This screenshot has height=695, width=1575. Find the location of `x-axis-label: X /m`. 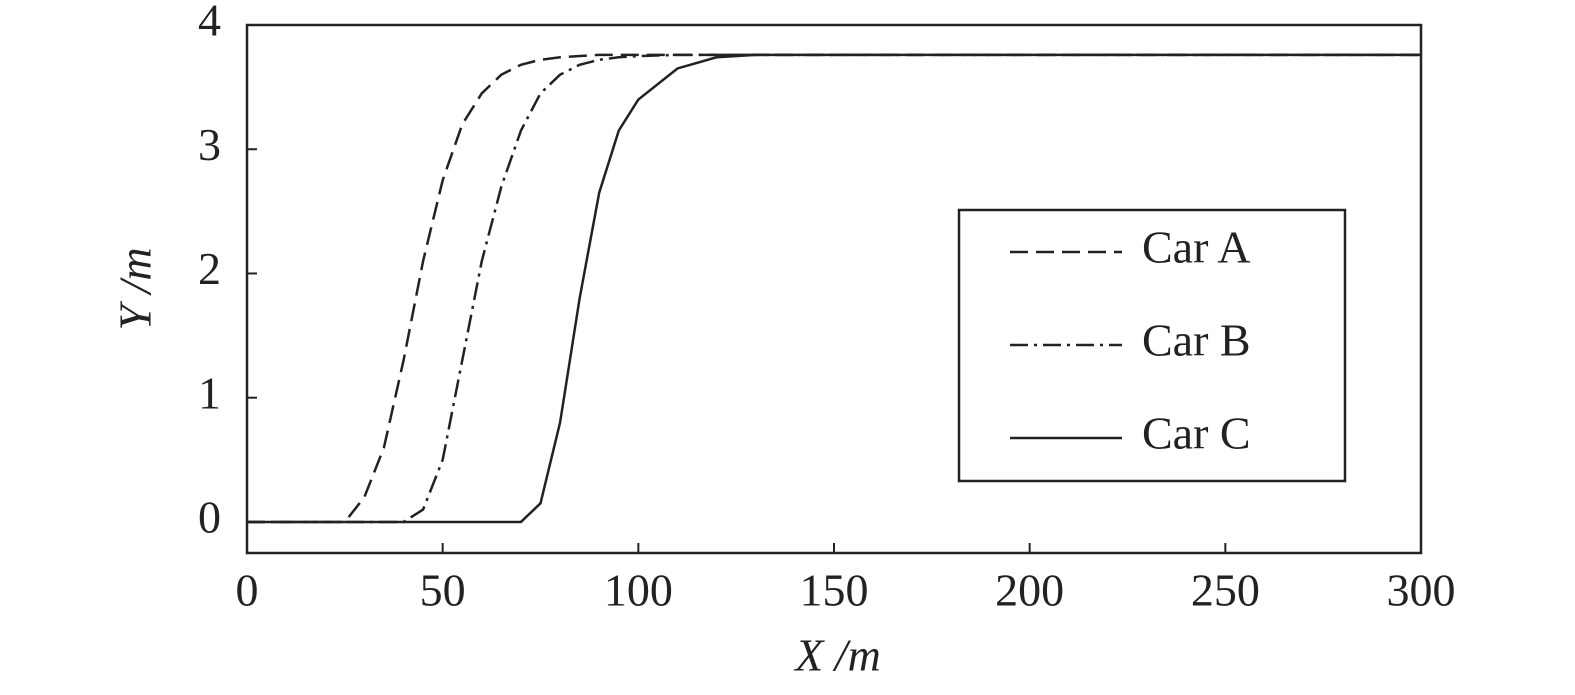

x-axis-label: X /m is located at coordinates (837, 655).